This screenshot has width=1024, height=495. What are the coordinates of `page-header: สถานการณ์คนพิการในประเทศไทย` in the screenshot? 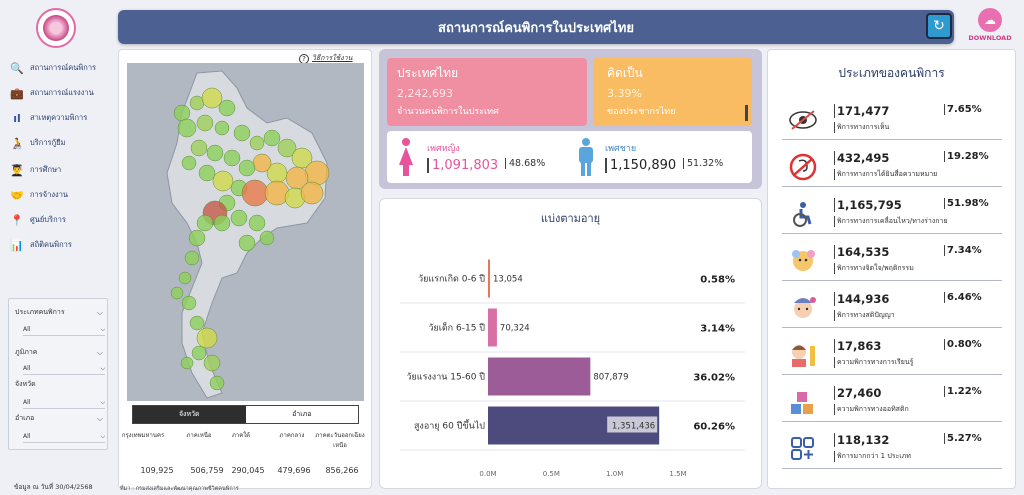 It's located at (536, 27).